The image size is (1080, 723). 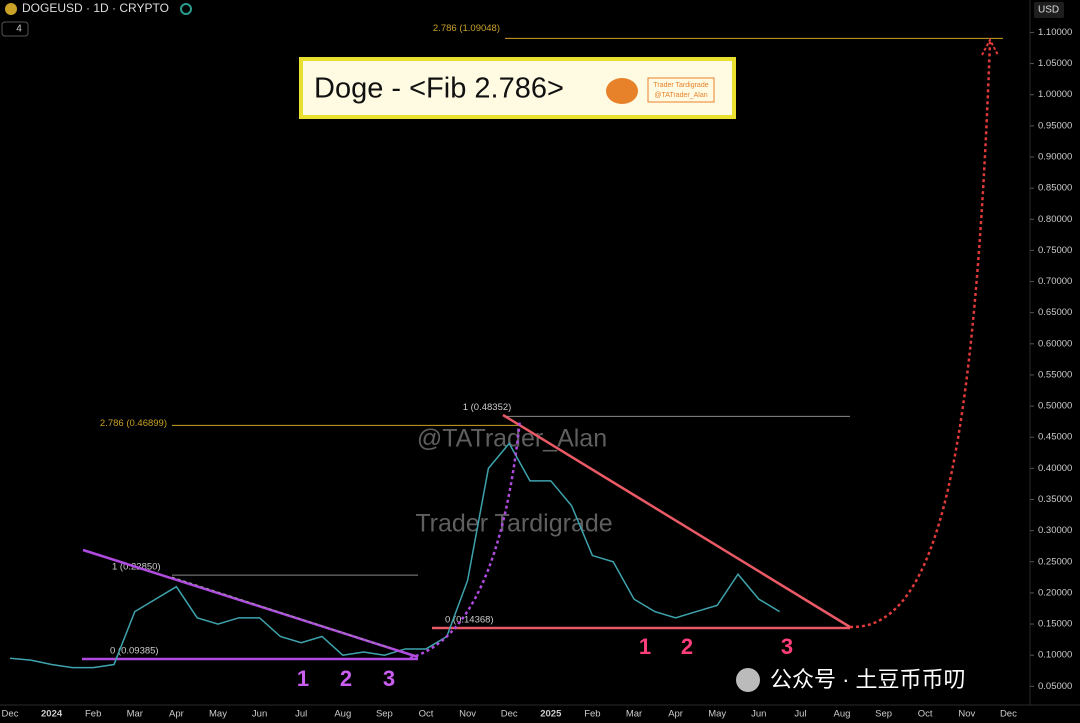 What do you see at coordinates (1055, 468) in the screenshot?
I see `y-tick-label: 0.40000` at bounding box center [1055, 468].